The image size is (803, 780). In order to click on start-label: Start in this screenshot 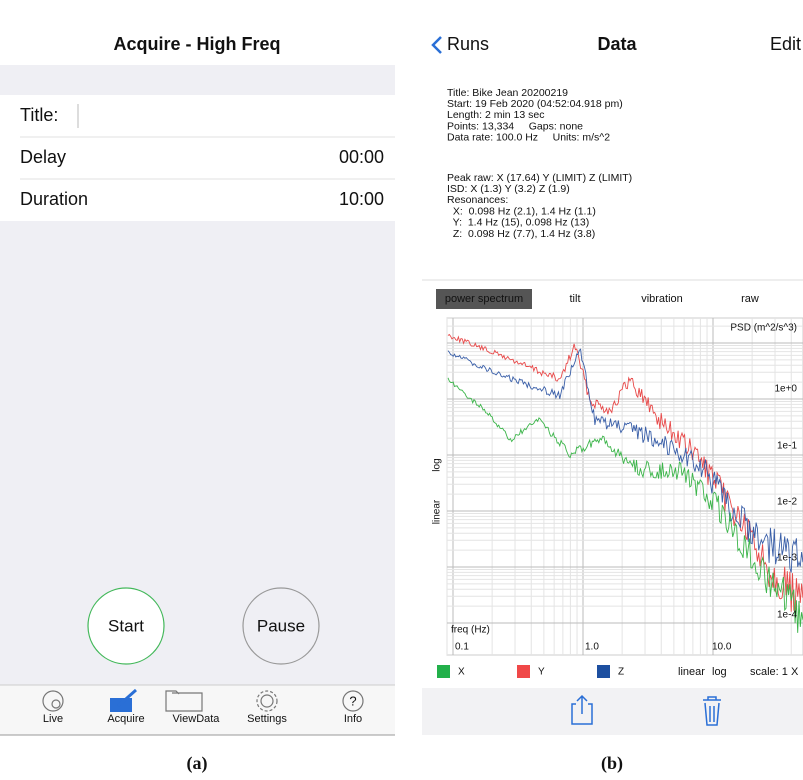, I will do `click(126, 625)`.